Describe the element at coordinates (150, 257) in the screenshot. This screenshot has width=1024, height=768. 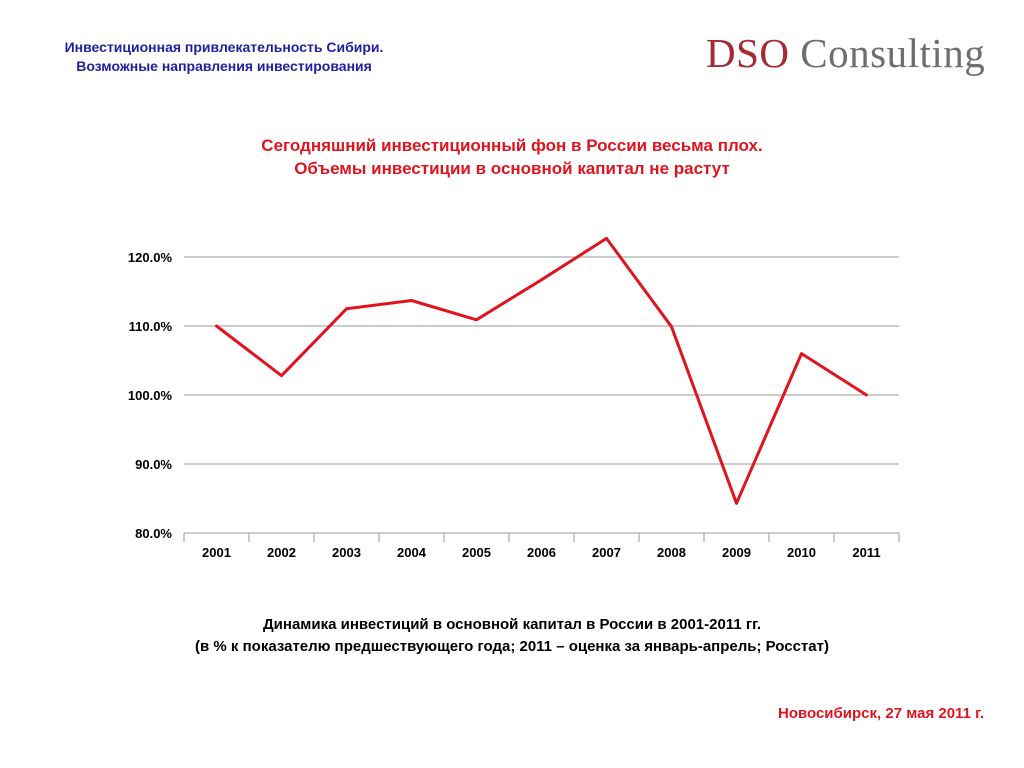
I see `y-tick-label: 120.0%` at that location.